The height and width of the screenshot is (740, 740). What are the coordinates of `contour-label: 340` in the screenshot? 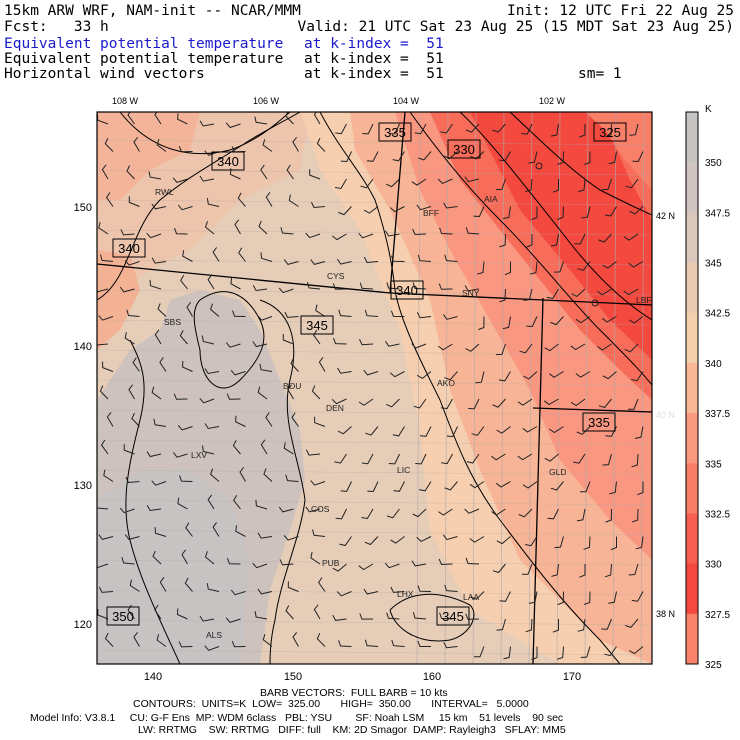 It's located at (407, 290).